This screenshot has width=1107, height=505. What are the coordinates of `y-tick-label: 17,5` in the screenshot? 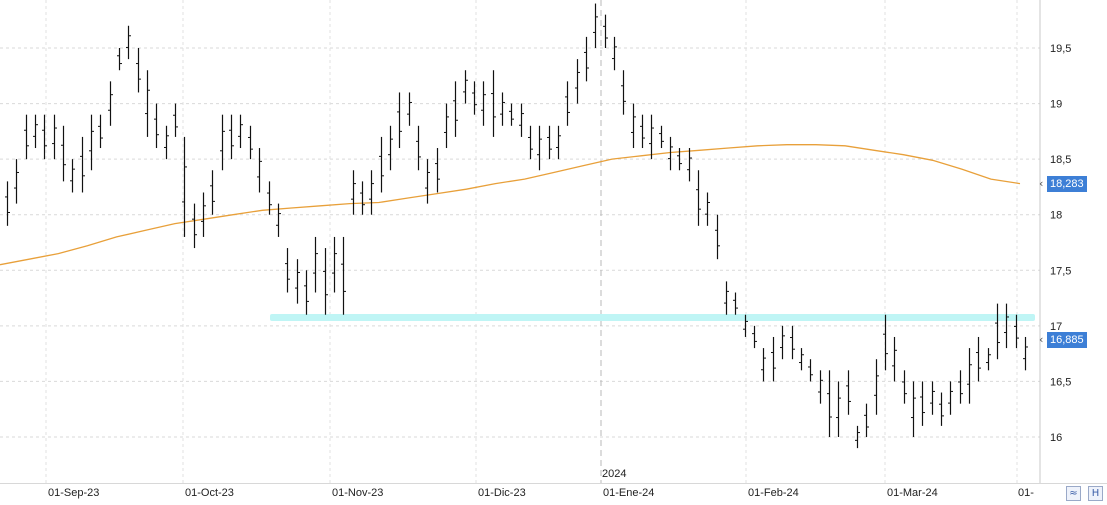 It's located at (1060, 271).